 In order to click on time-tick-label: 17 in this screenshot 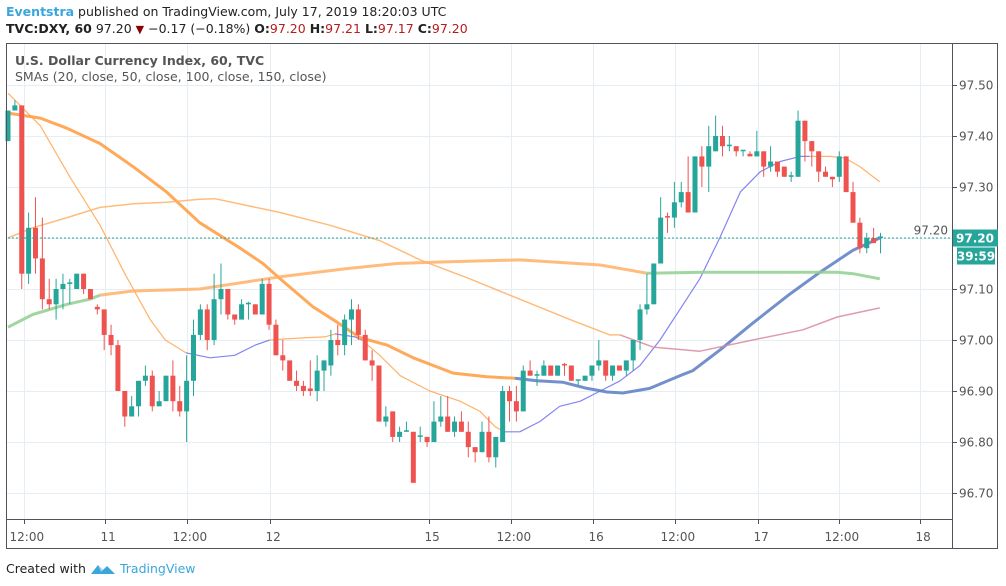, I will do `click(761, 537)`.